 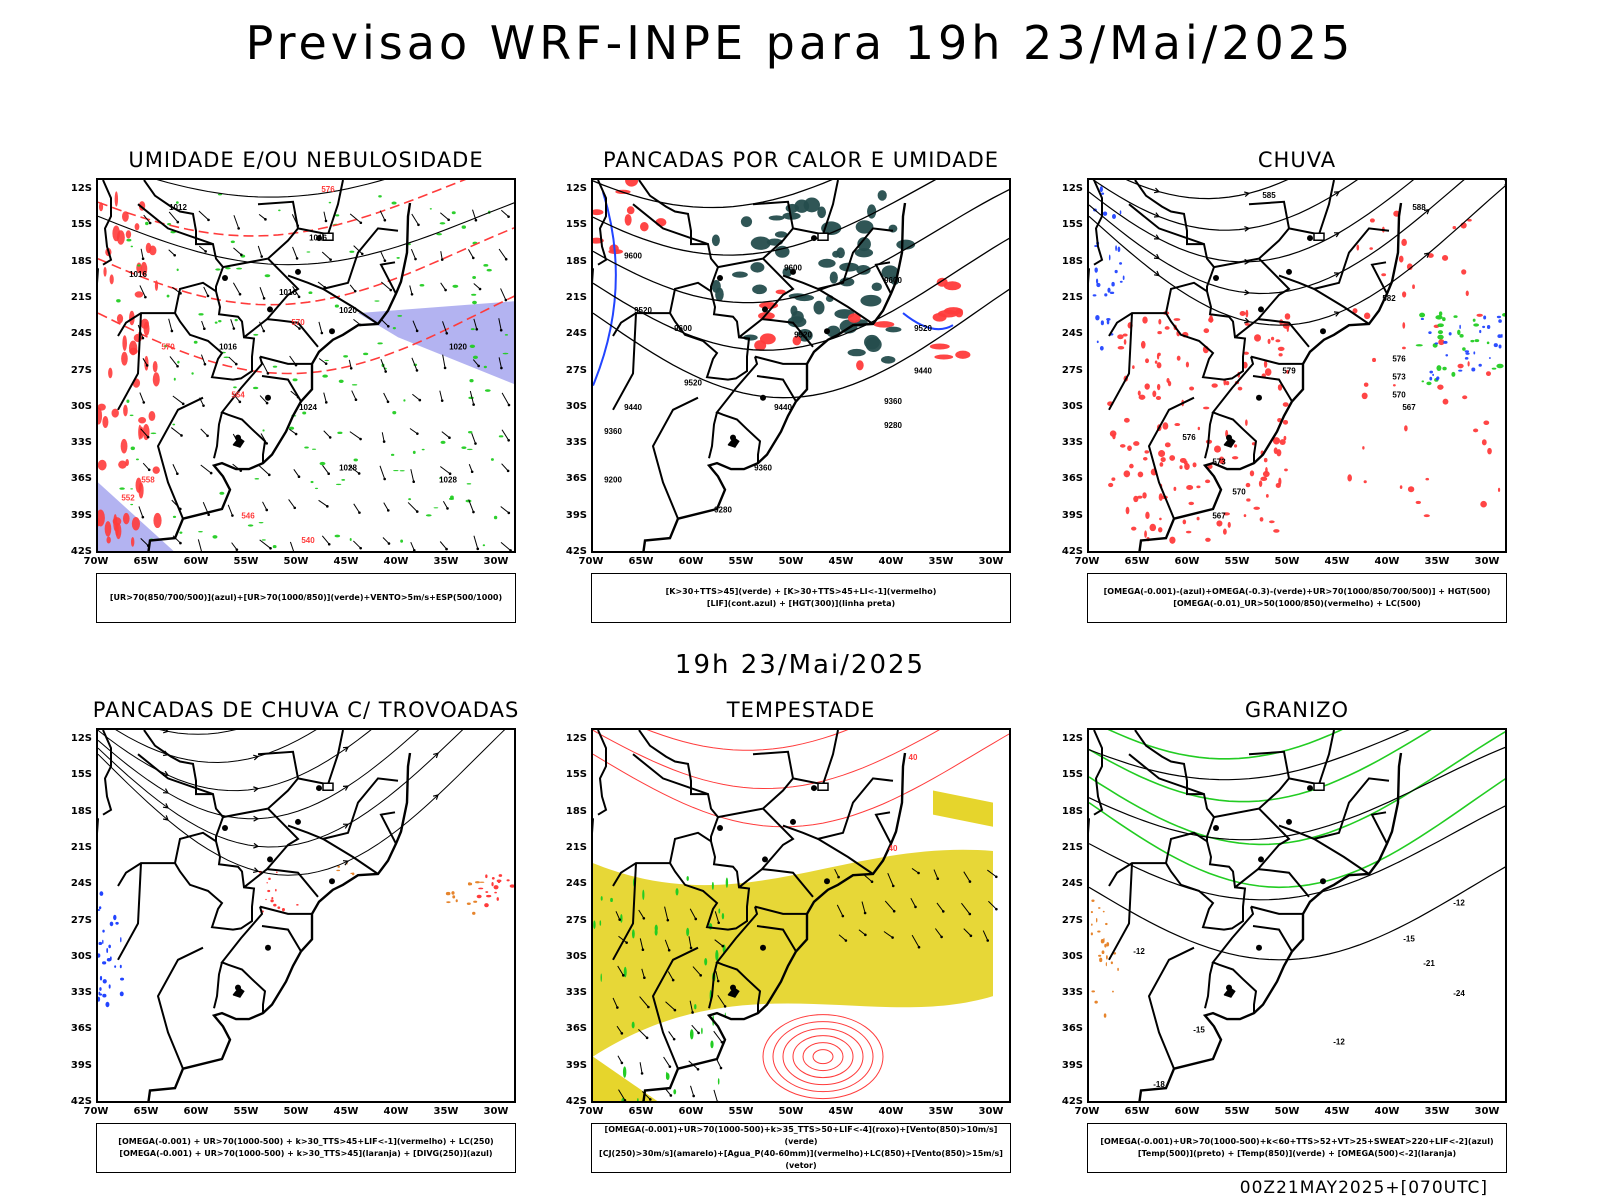 What do you see at coordinates (248, 516) in the screenshot?
I see `contour-label: 546` at bounding box center [248, 516].